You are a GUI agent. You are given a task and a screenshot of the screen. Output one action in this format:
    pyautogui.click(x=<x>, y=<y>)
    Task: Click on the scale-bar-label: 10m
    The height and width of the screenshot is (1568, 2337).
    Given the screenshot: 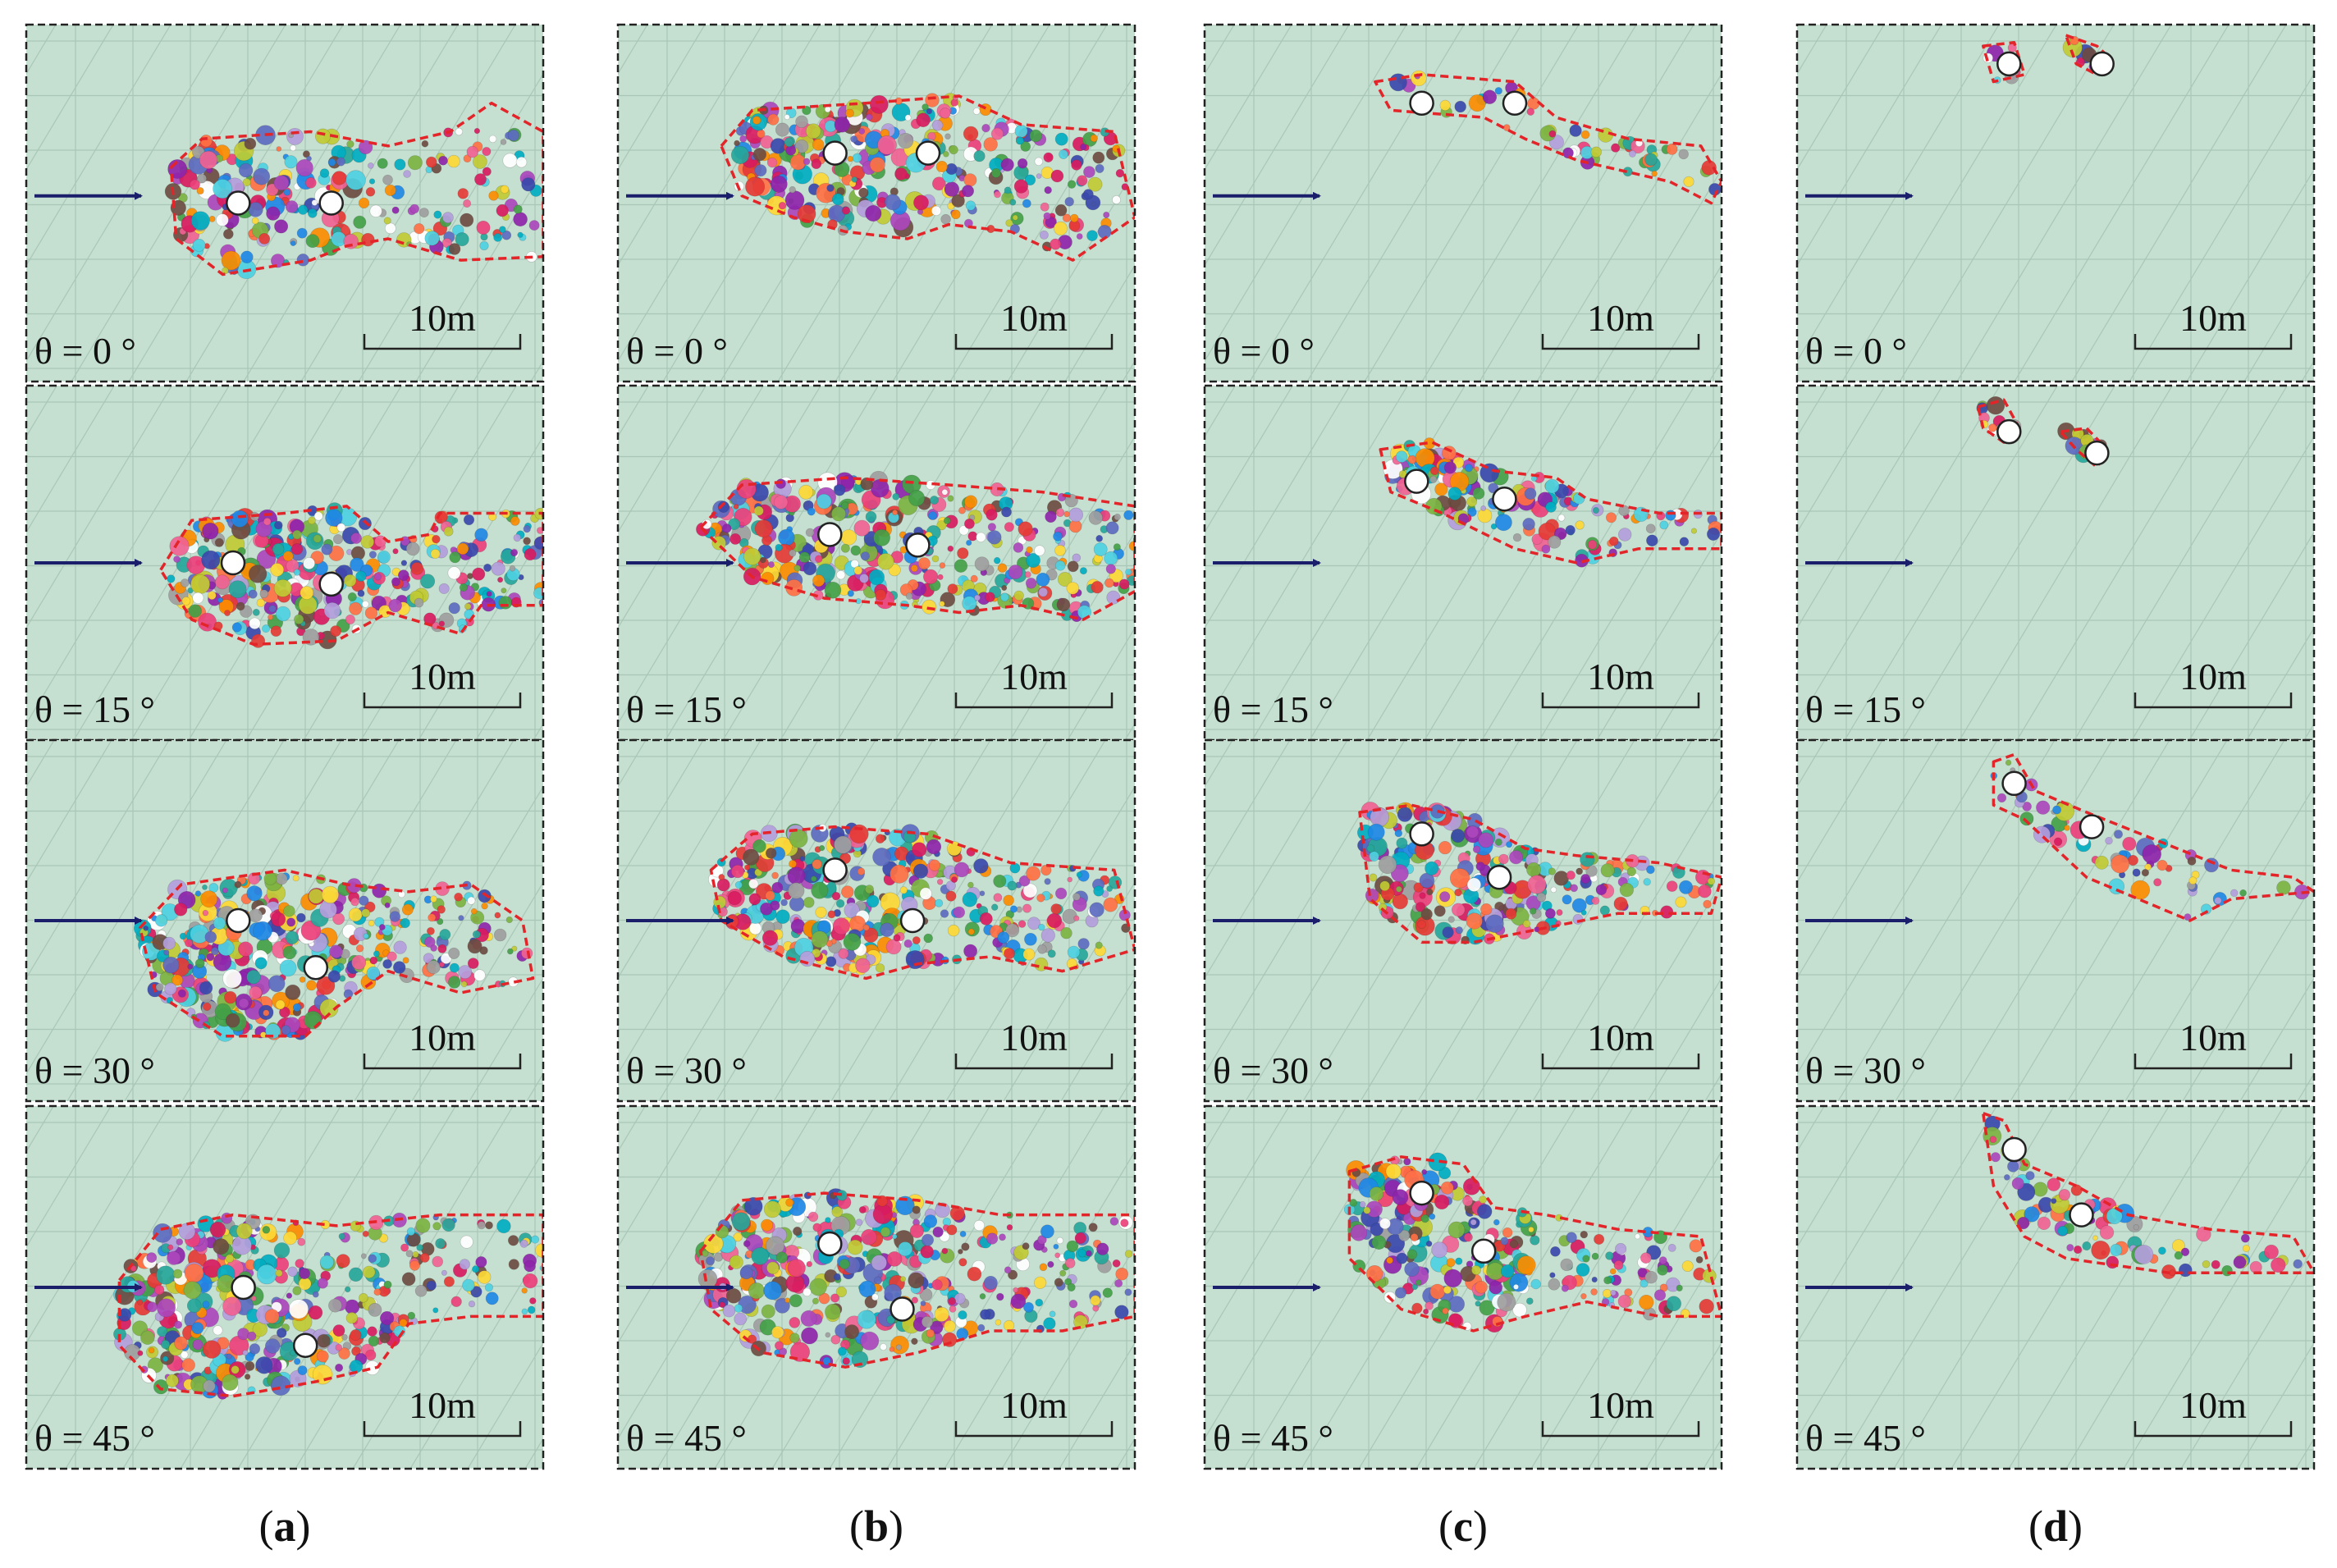 What is the action you would take?
    pyautogui.click(x=2213, y=1037)
    